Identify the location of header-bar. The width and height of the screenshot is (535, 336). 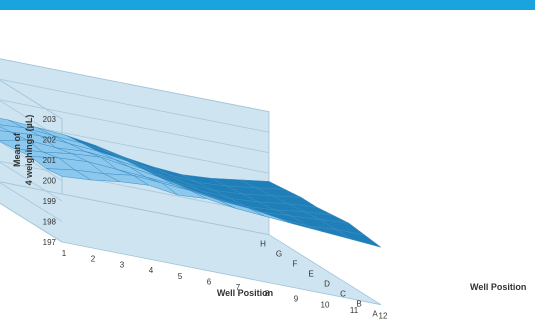
(267, 5).